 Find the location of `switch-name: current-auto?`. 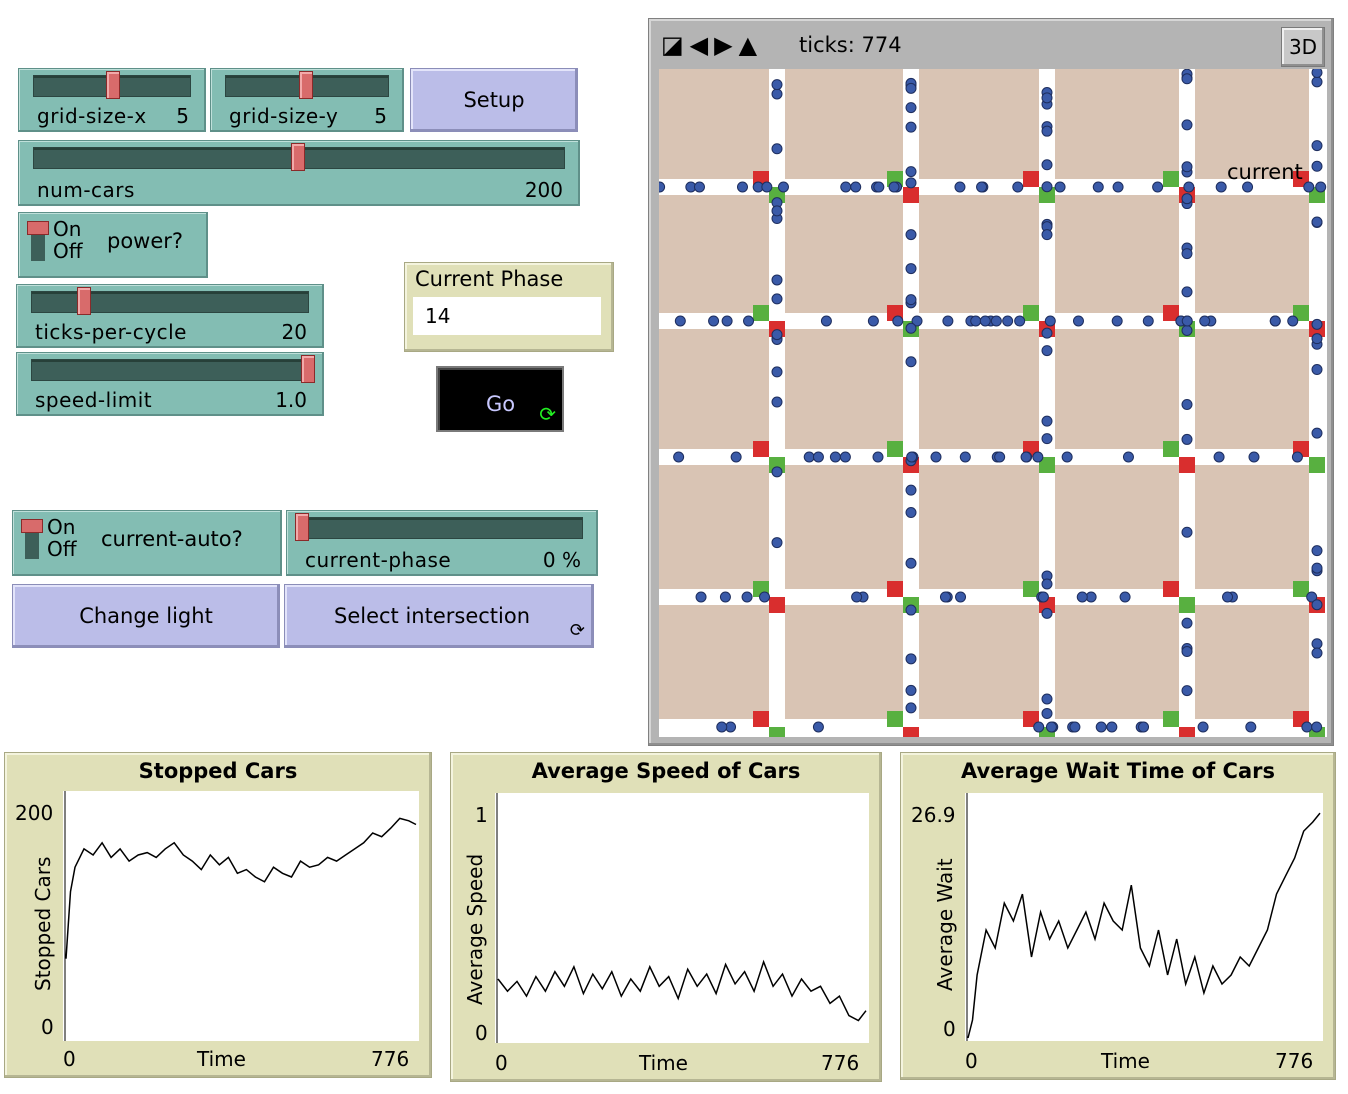

switch-name: current-auto? is located at coordinates (172, 539).